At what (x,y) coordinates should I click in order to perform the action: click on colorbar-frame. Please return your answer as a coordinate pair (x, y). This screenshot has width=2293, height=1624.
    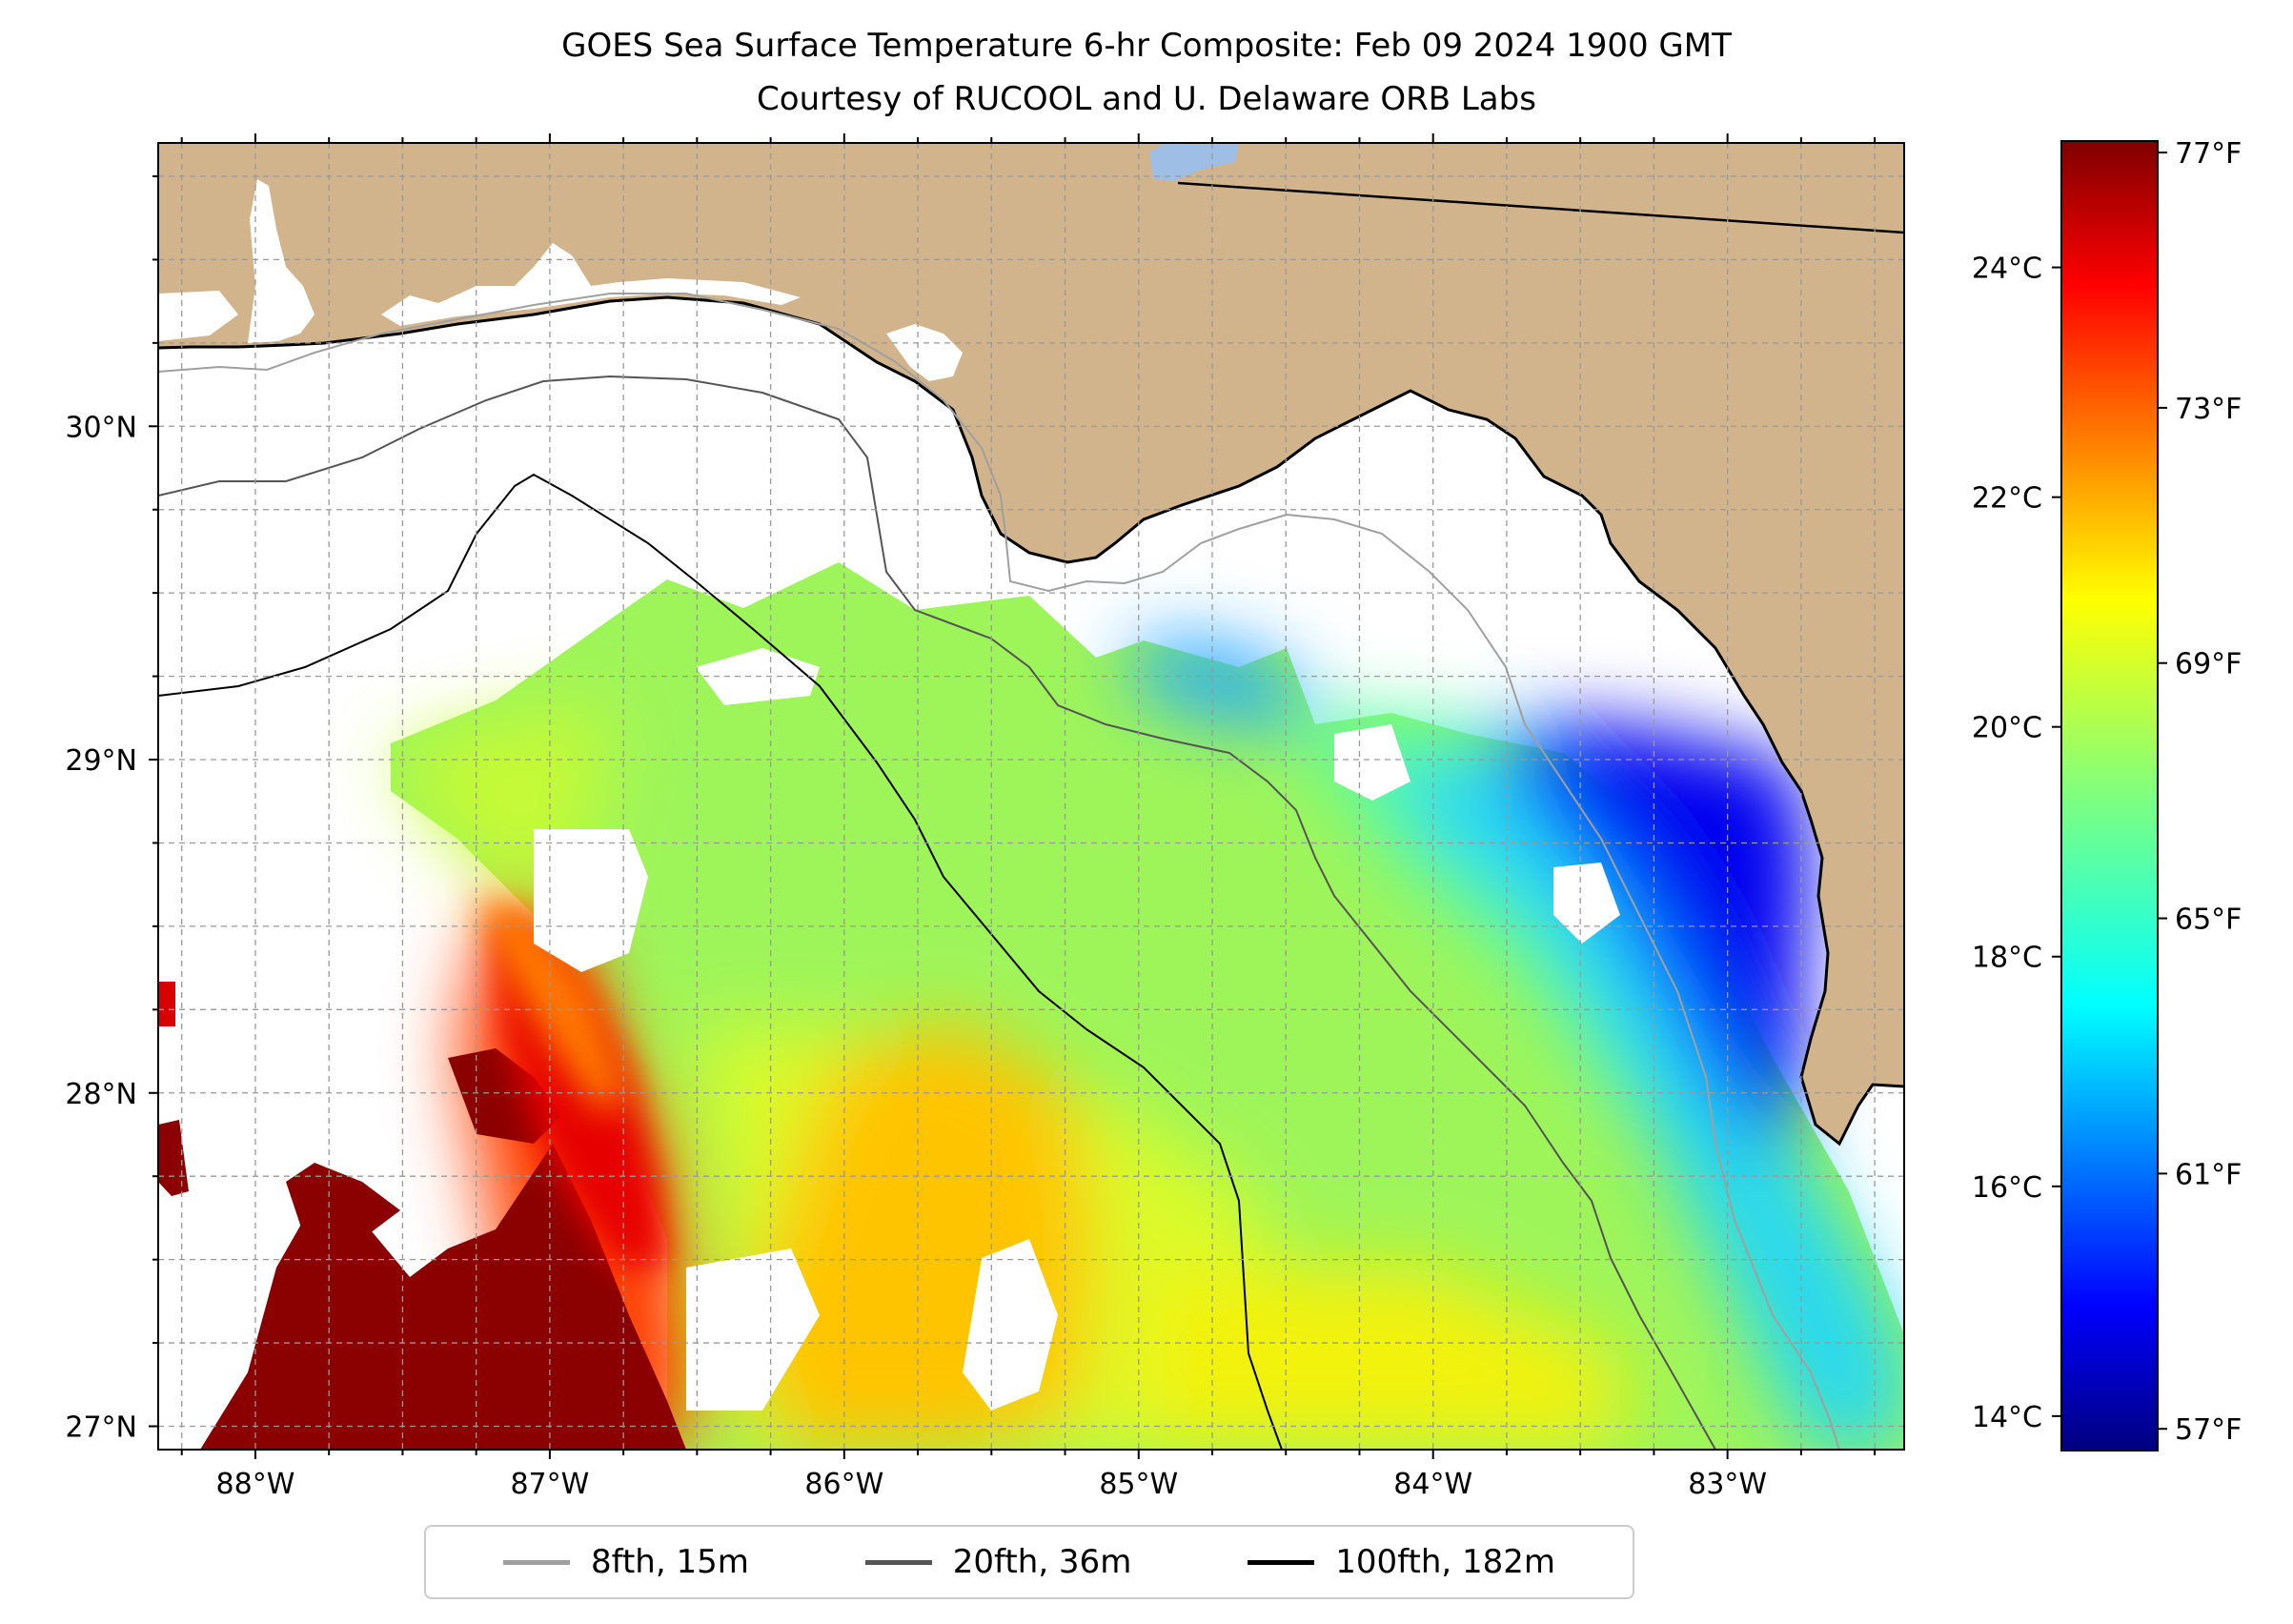
    Looking at the image, I should click on (2109, 795).